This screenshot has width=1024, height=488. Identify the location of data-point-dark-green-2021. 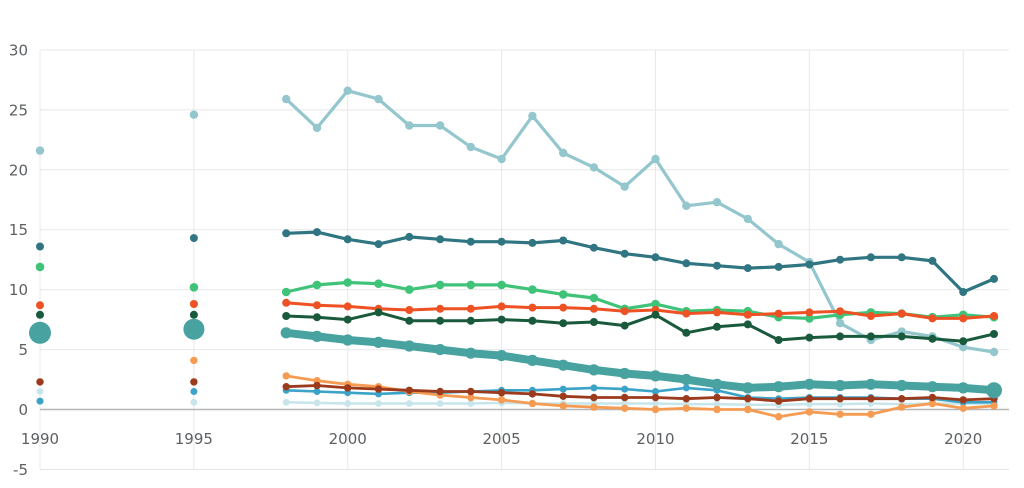
(994, 334).